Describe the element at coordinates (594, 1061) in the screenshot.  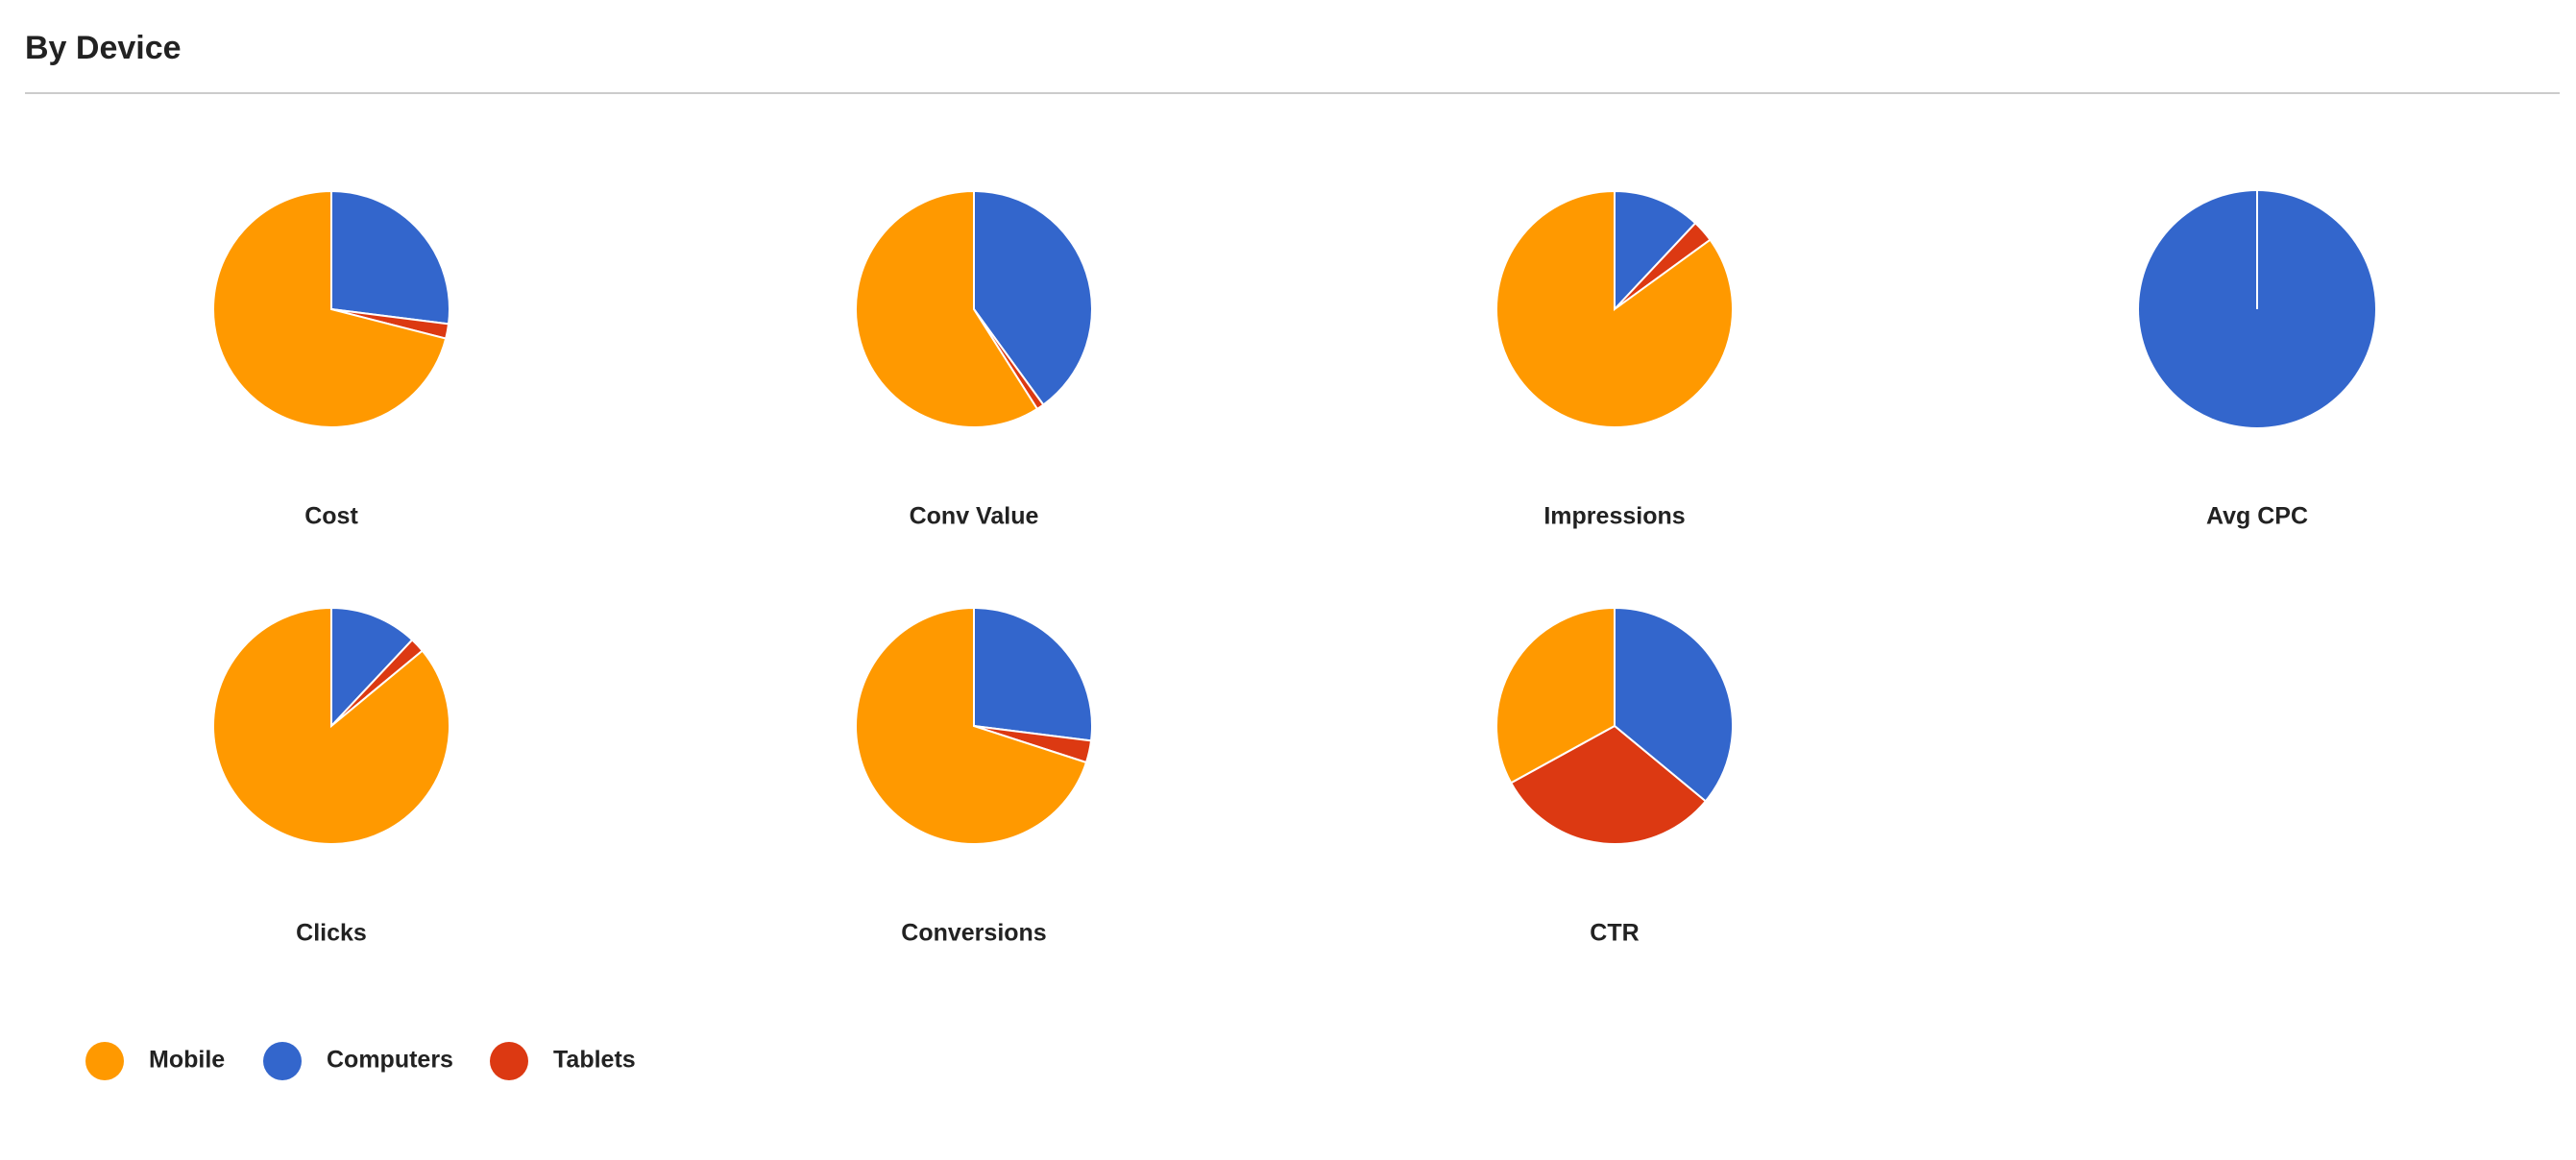
I see `legend-label: Tablets` at that location.